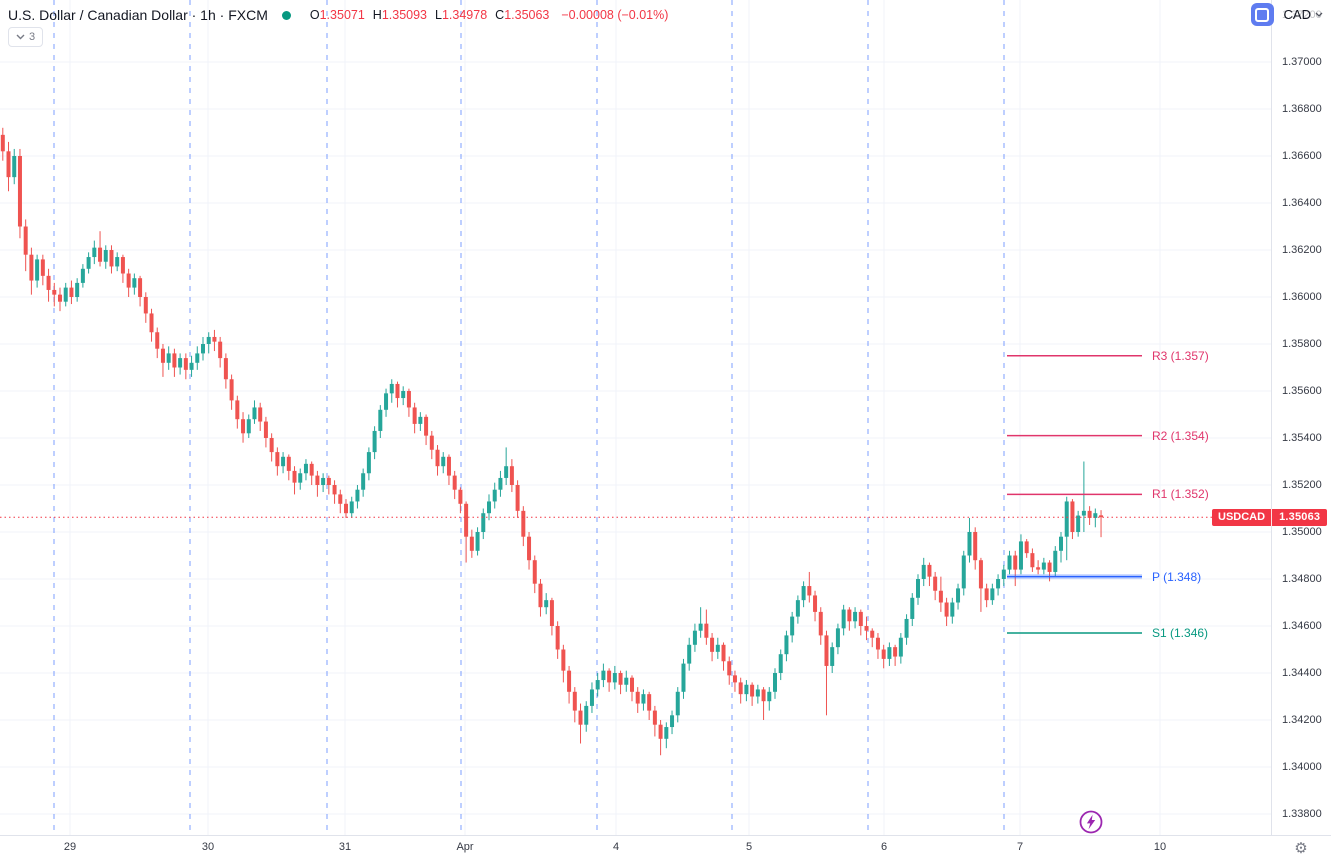 The width and height of the screenshot is (1331, 859). Describe the element at coordinates (286, 15) in the screenshot. I see `market-status-icon` at that location.